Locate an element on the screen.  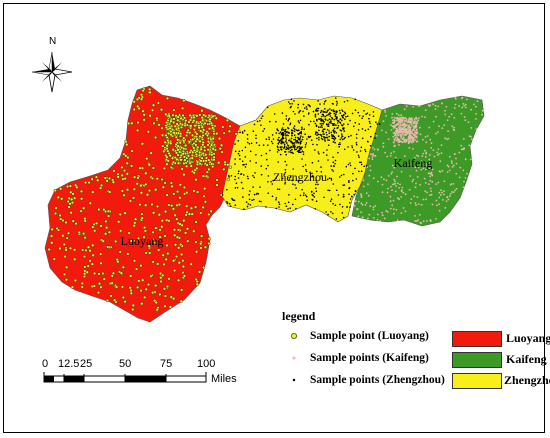
scale-tick-5: 100 is located at coordinates (206, 364).